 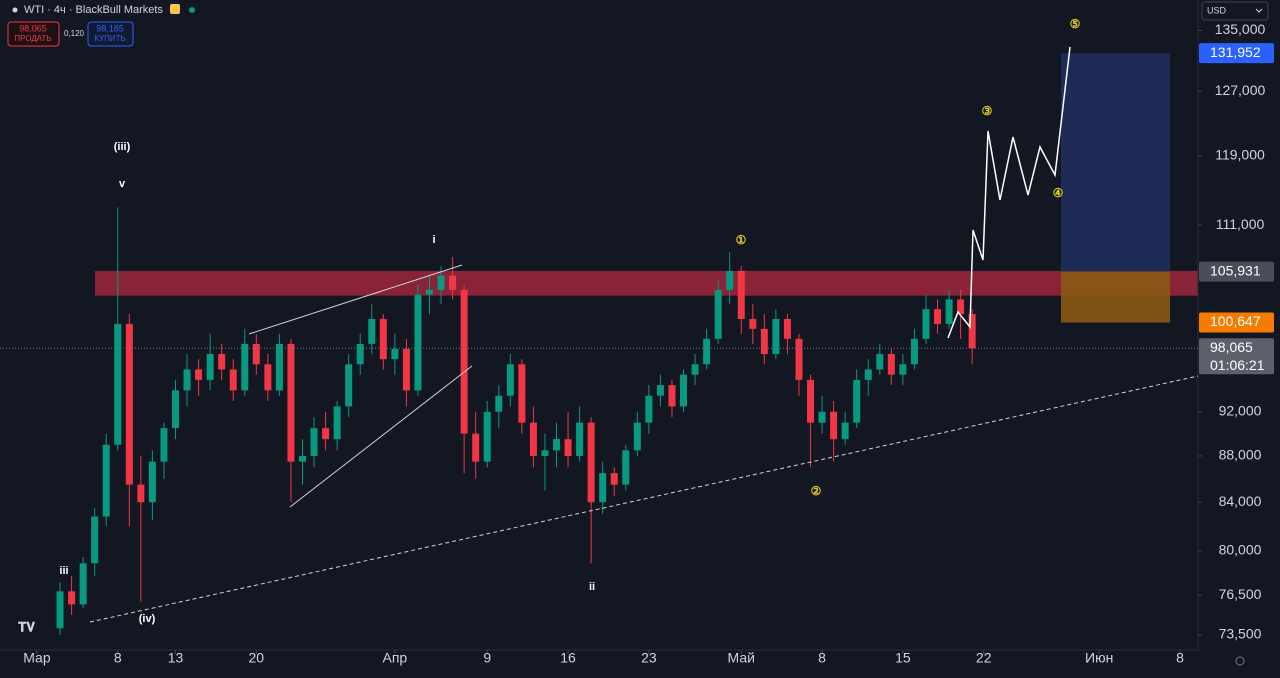 I want to click on y-tick-label: 80,000, so click(x=1240, y=549).